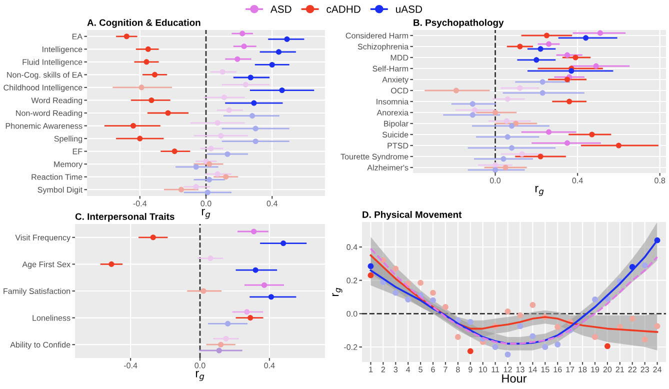 This screenshot has height=389, width=669. I want to click on y-tick-label: Non-word Reading, so click(49, 114).